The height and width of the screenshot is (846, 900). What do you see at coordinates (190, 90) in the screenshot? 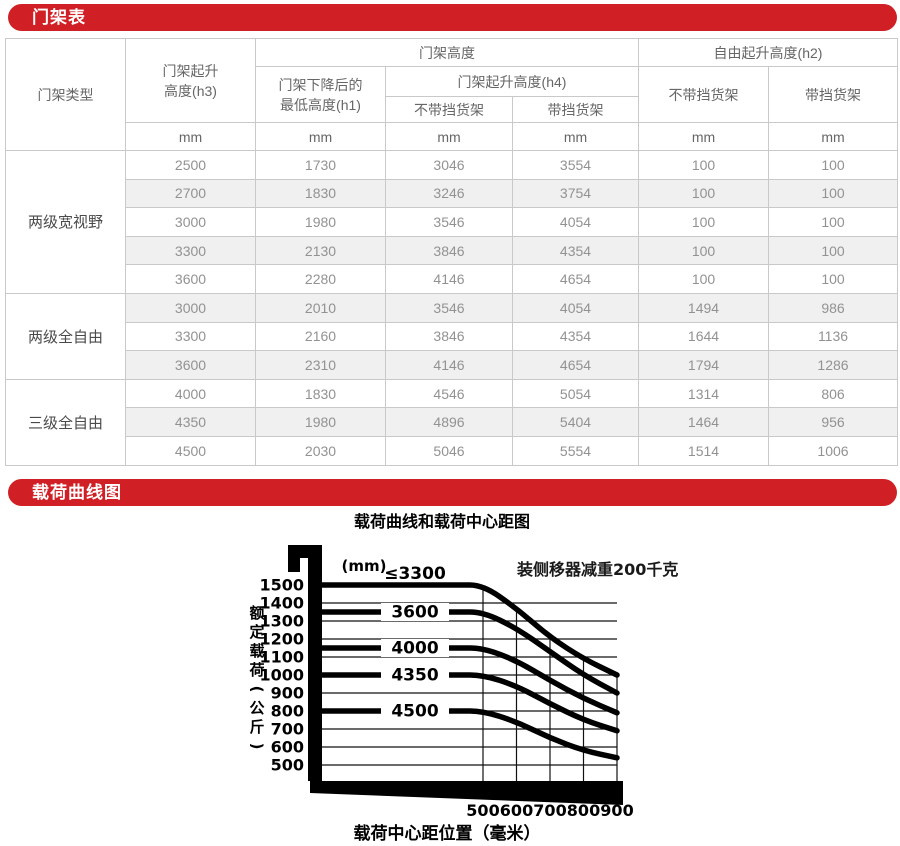
I see `col-header-h3-line2: 高度(h3)` at bounding box center [190, 90].